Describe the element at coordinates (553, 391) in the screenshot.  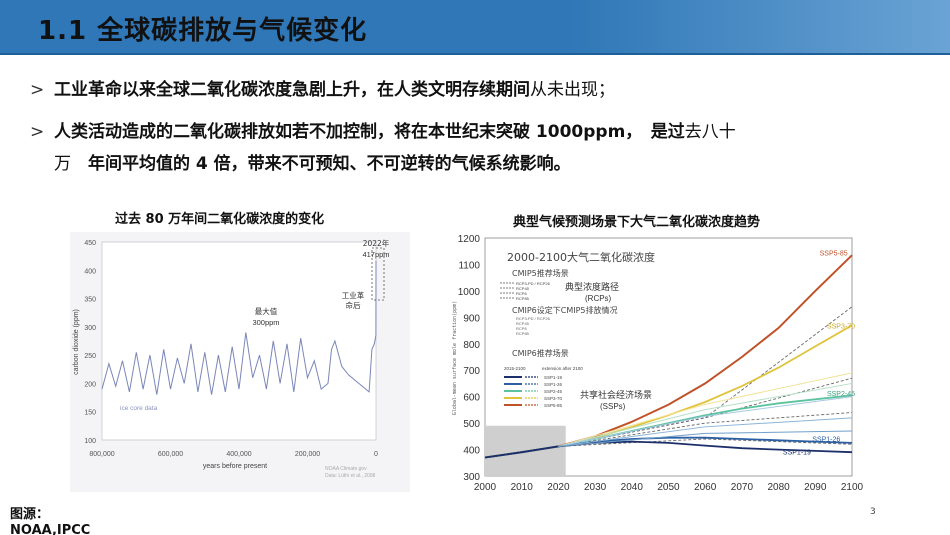
I see `legend-ssp-label: SSP2-45` at that location.